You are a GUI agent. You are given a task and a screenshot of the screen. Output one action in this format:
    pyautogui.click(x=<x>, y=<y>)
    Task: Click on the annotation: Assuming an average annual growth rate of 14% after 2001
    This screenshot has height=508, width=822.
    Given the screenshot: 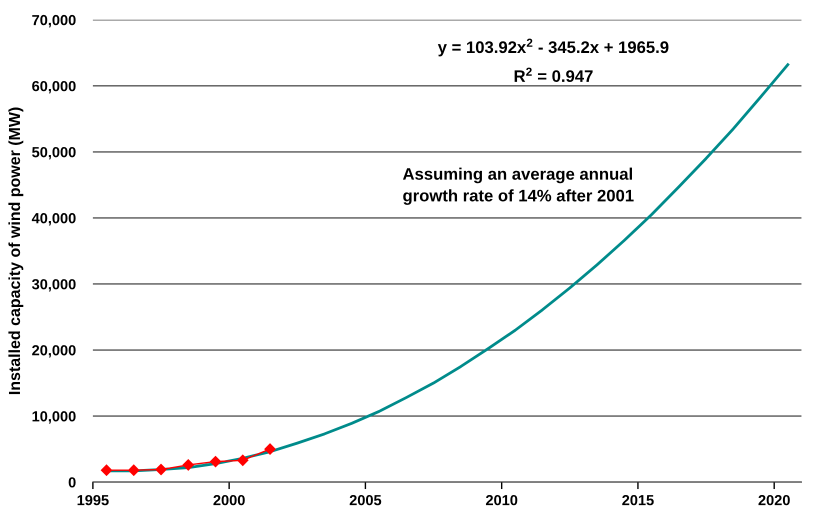 What is the action you would take?
    pyautogui.click(x=518, y=186)
    